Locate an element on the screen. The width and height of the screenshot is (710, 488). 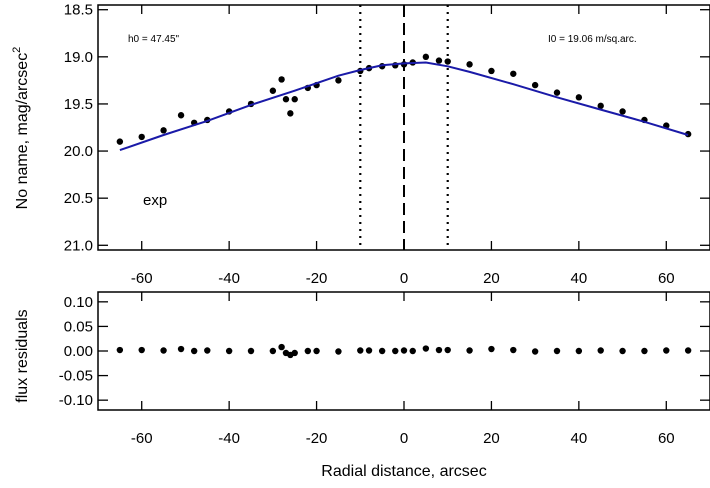
y-axis-label-superscript: 2 is located at coordinates (17, 50).